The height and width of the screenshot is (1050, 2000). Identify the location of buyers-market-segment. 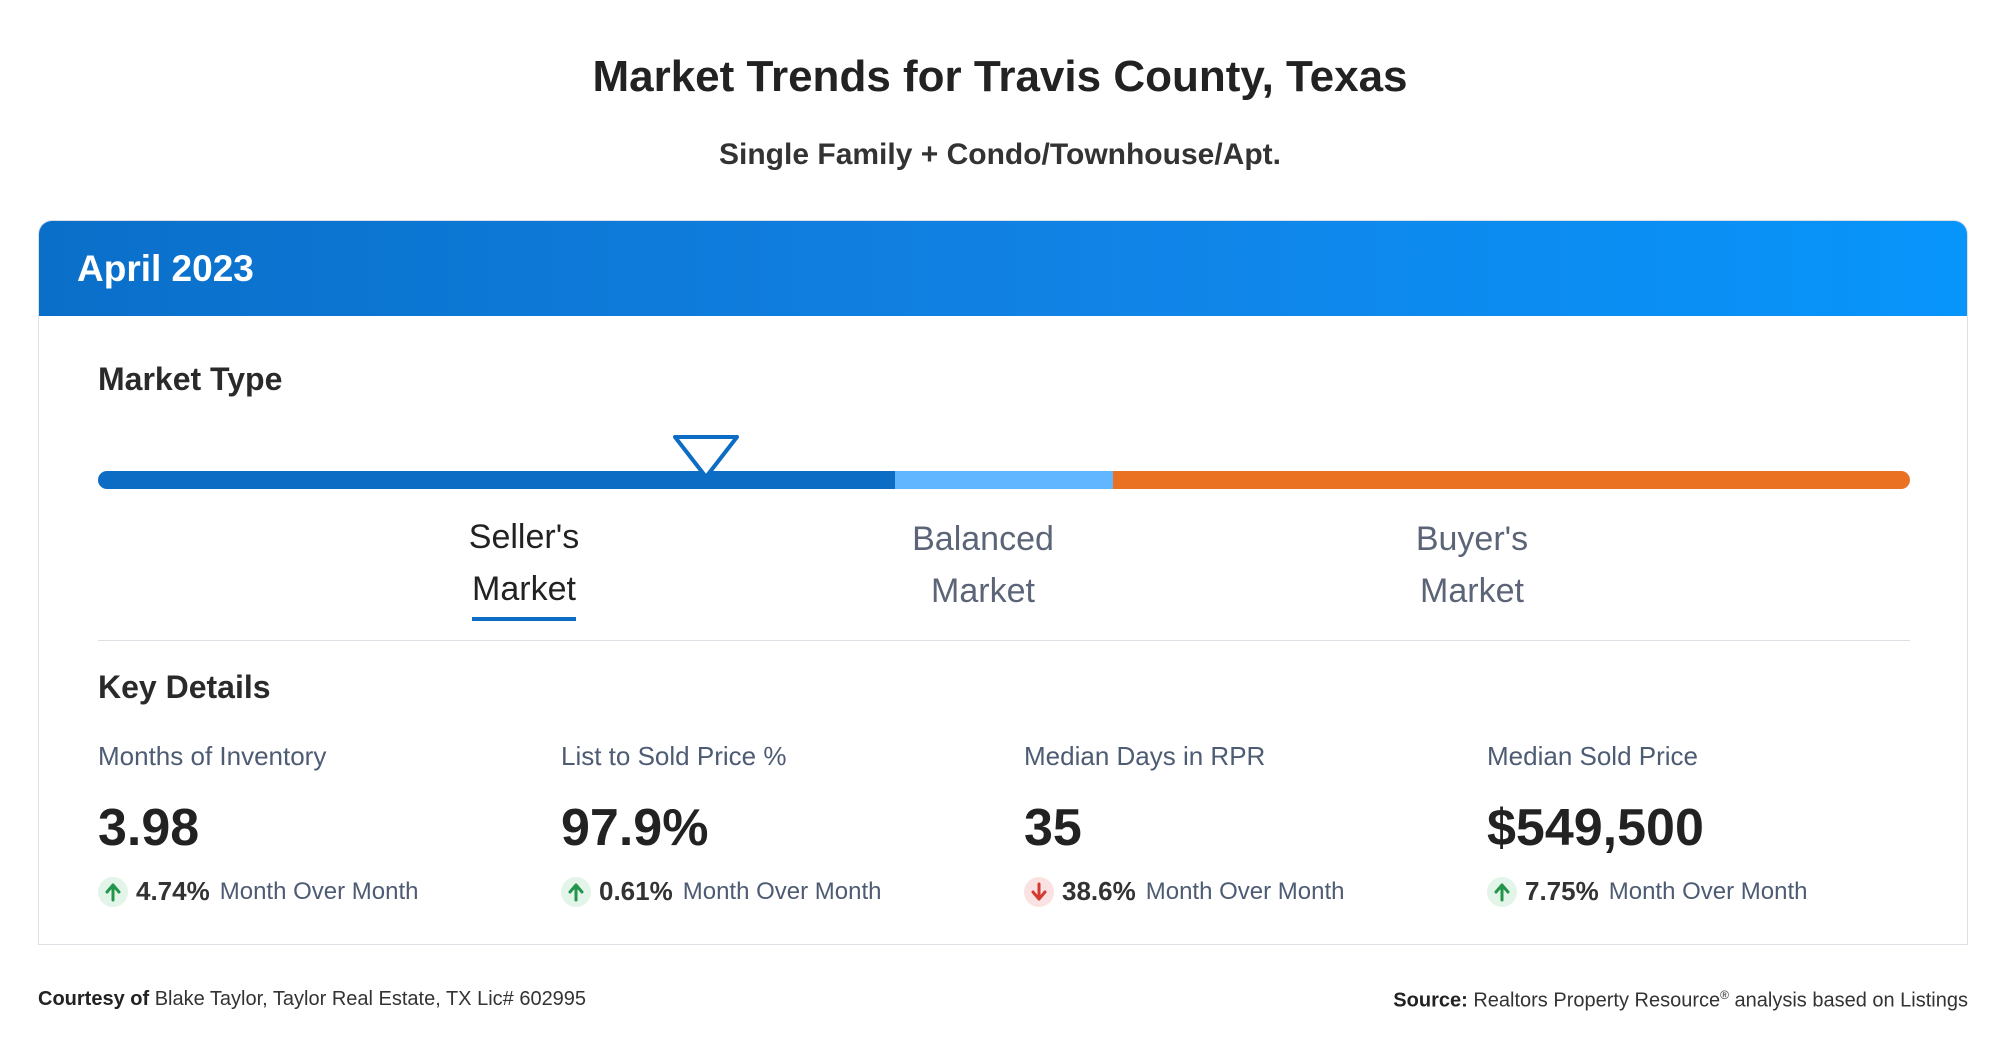
(1511, 480).